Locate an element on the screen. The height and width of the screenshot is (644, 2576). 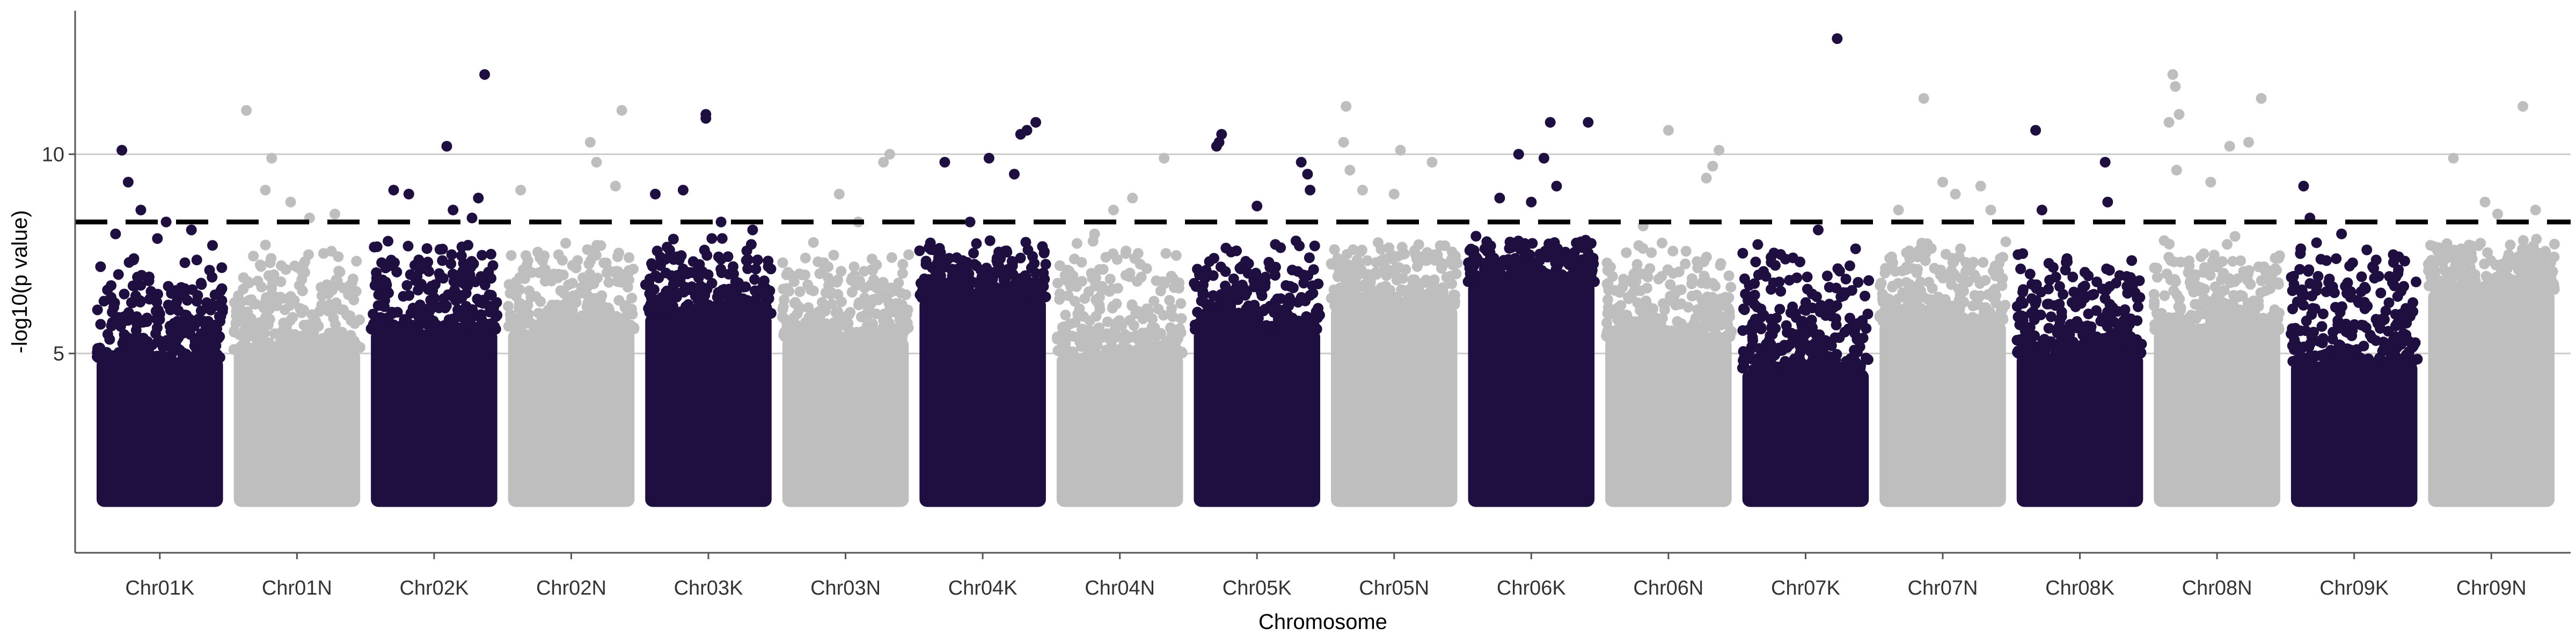
dense-points-Chr02N is located at coordinates (571, 418).